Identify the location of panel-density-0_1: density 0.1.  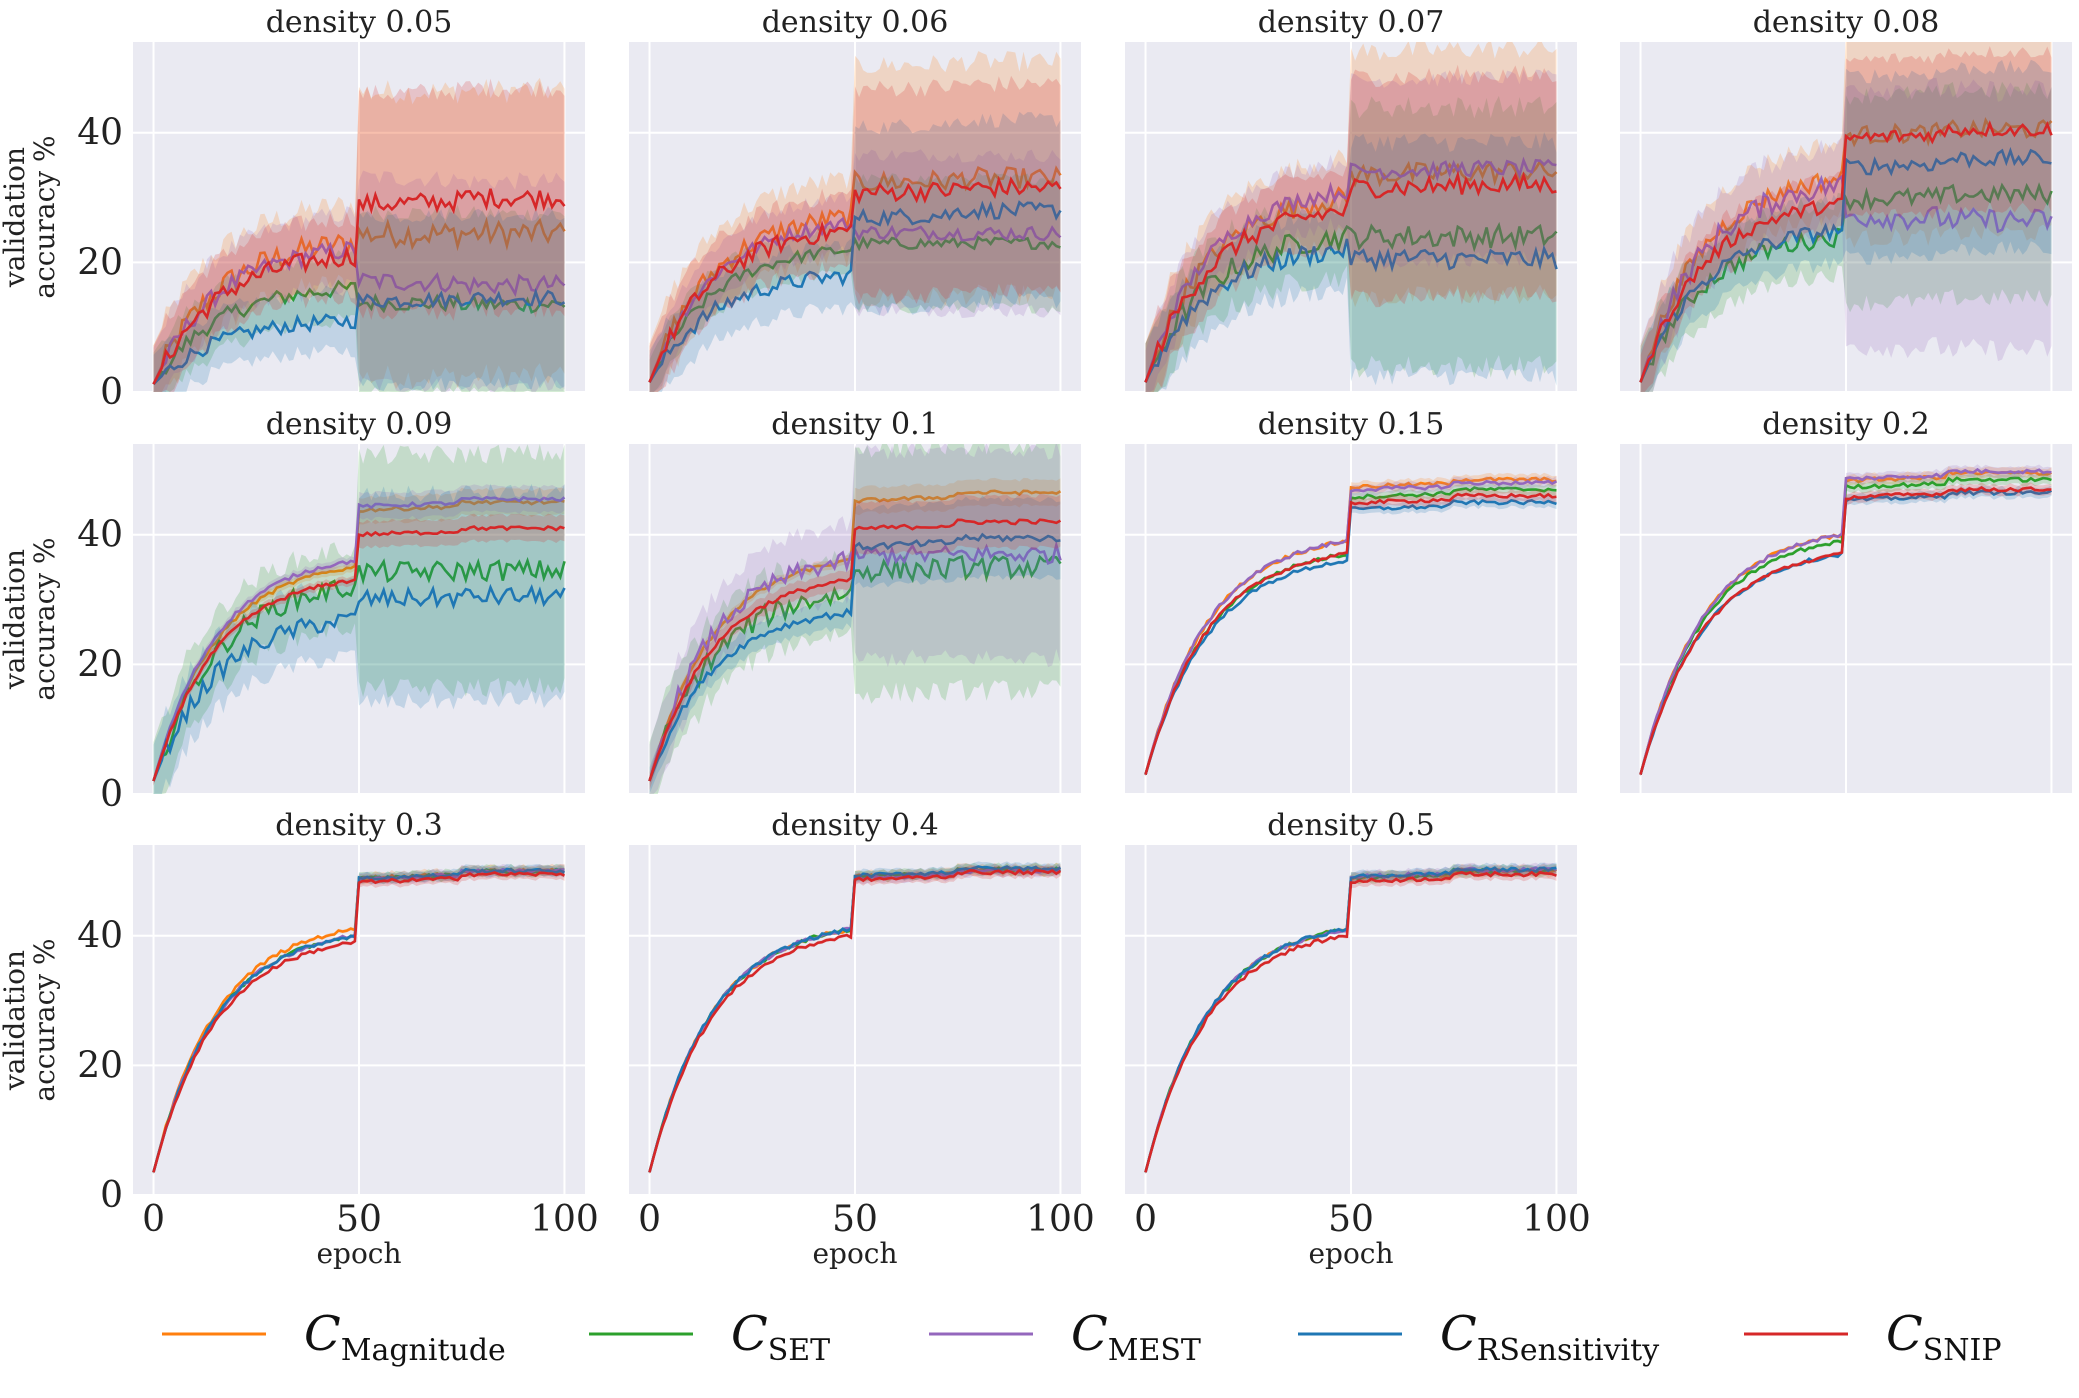
(855, 601).